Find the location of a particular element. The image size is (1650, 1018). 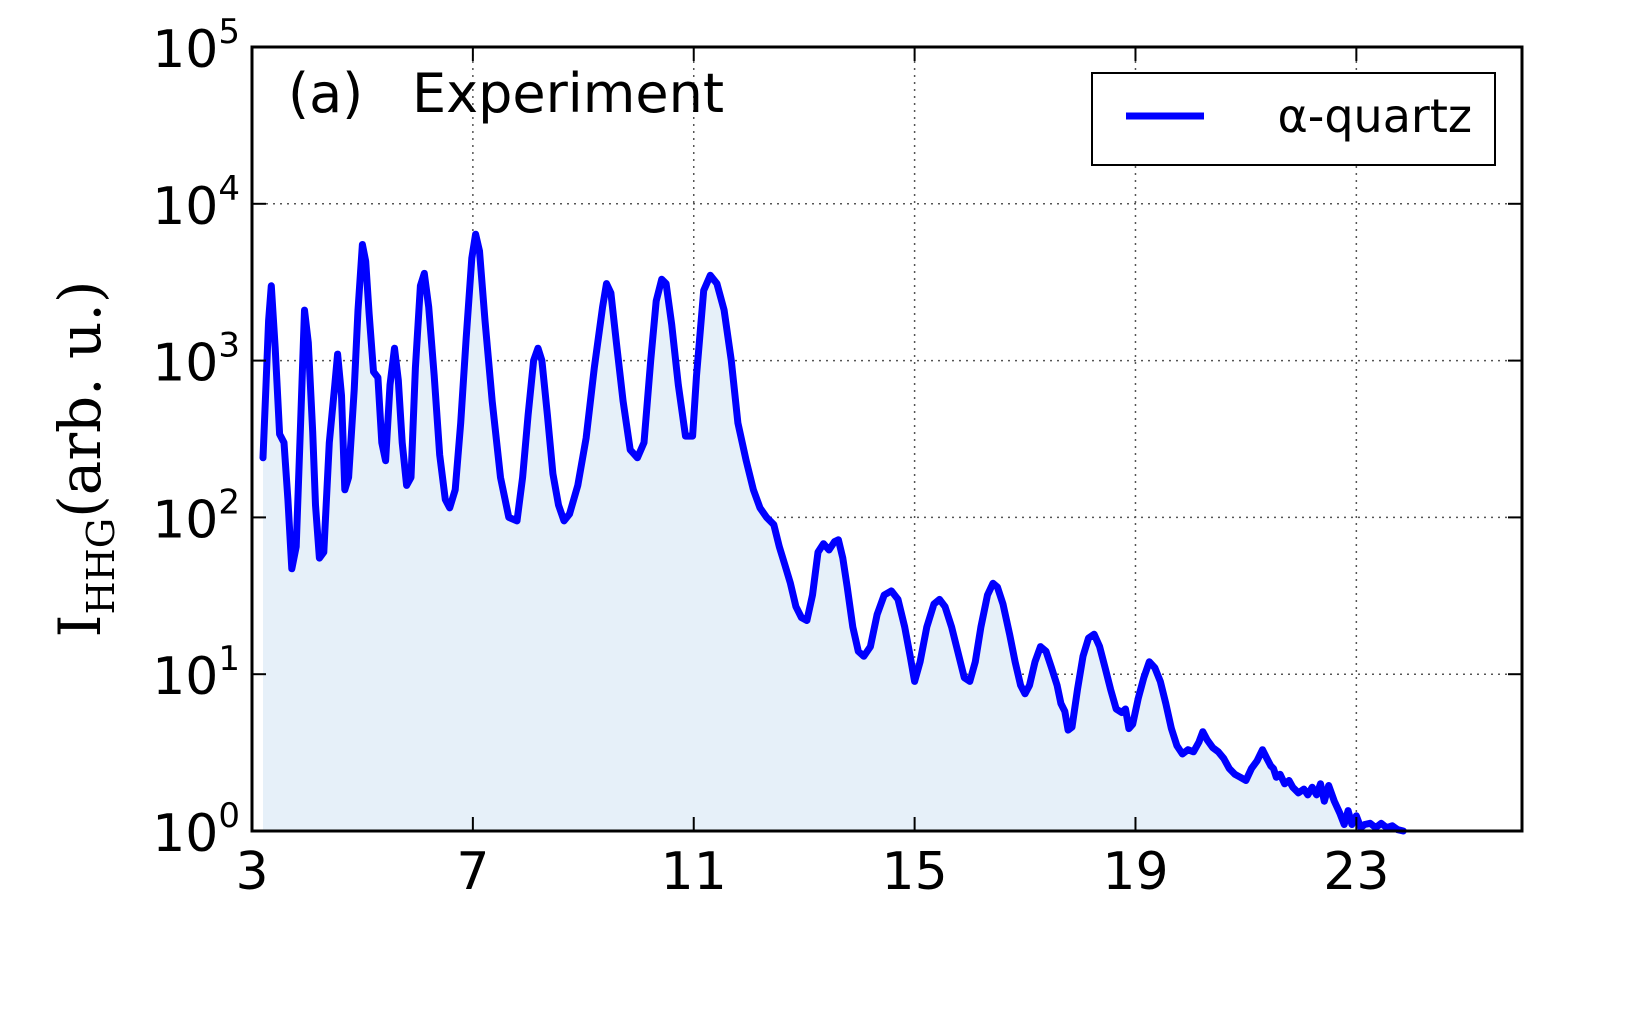

y-tick-label: 10¹ is located at coordinates (196, 673).